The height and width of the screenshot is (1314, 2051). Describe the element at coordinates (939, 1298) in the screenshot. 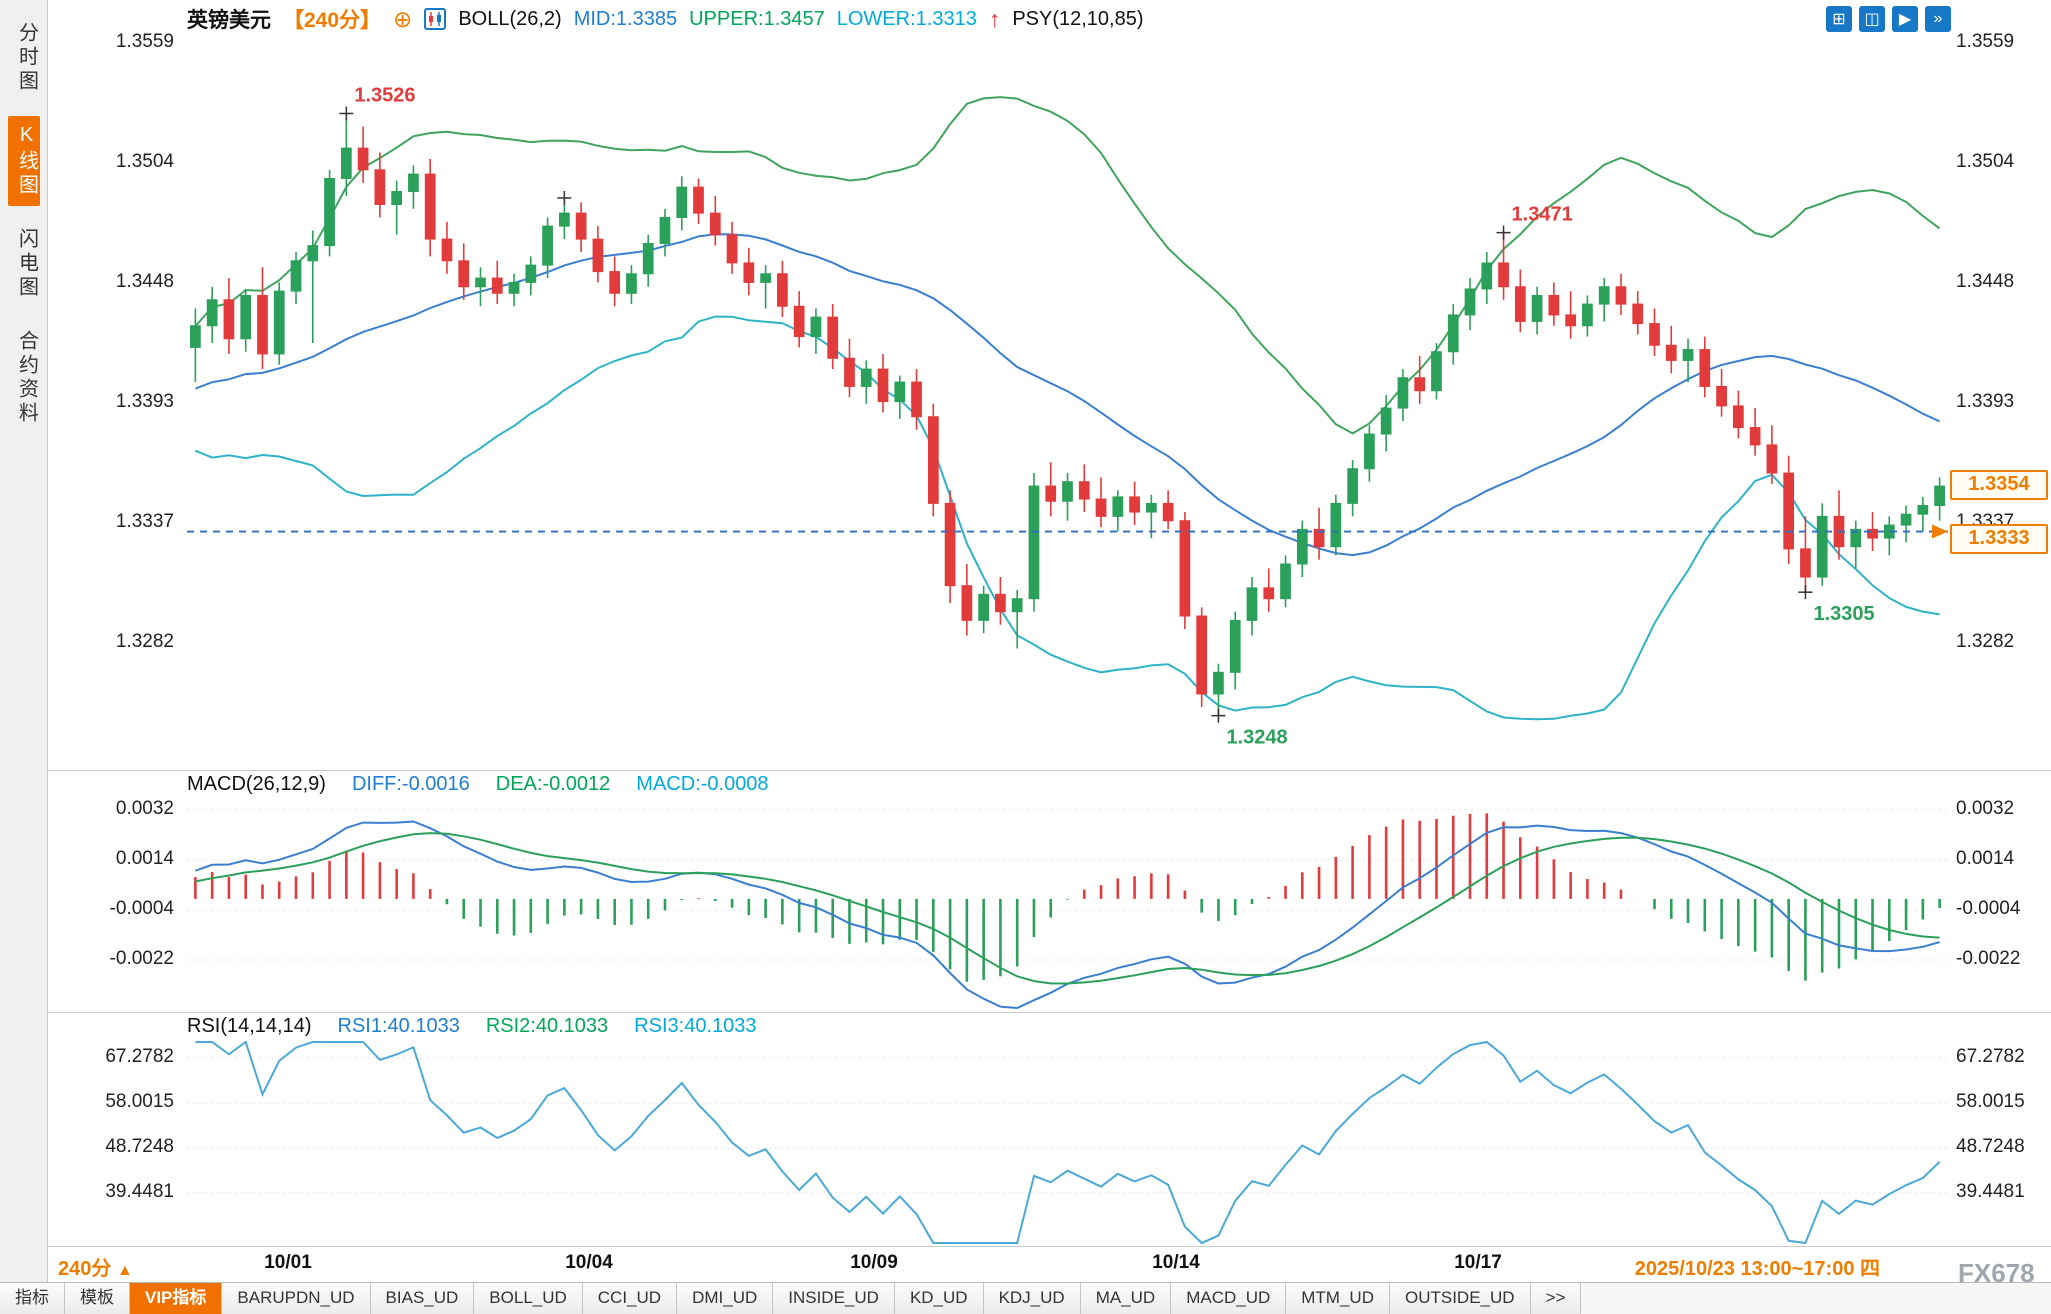

I see `tab-kd: KD_UD` at that location.